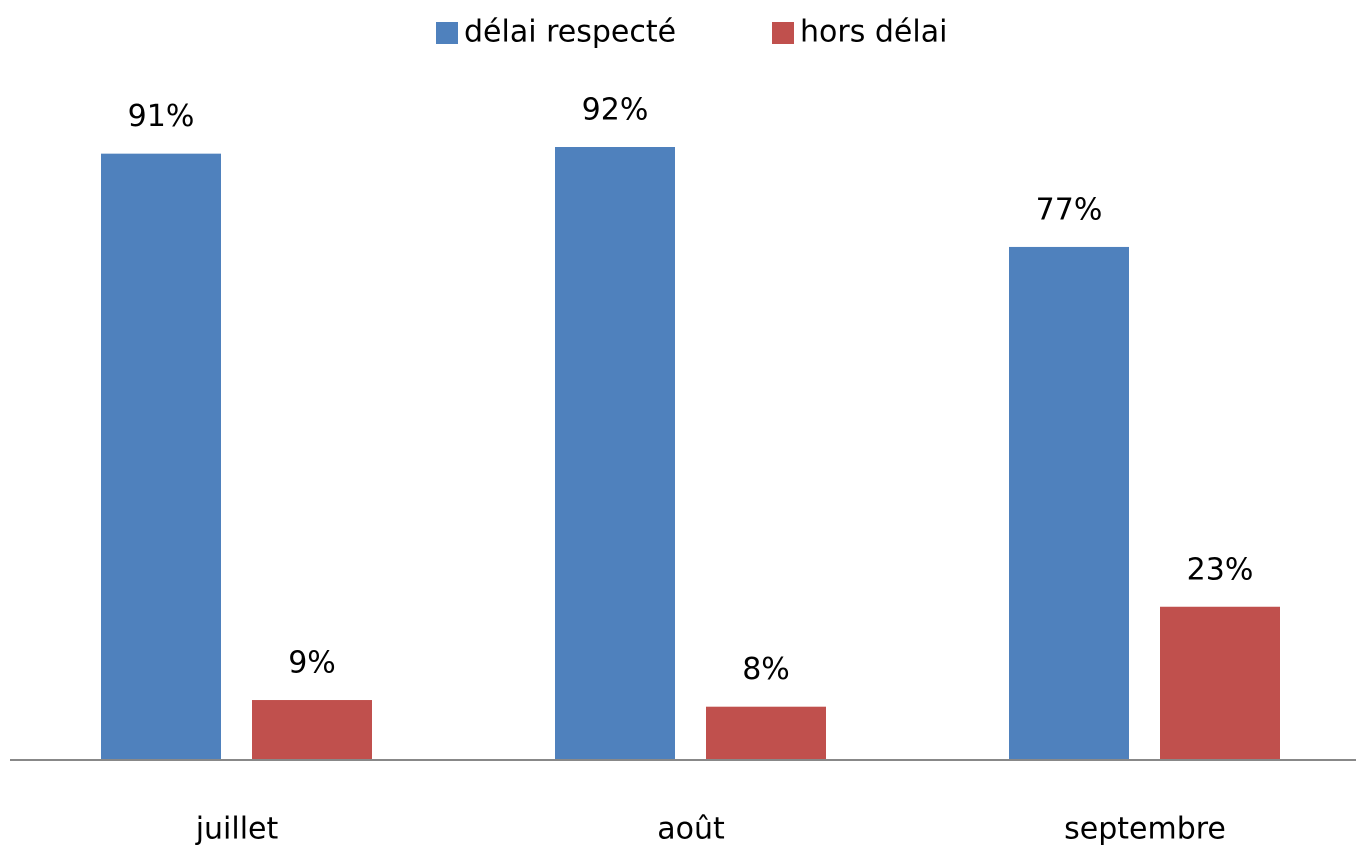 Image resolution: width=1356 pixels, height=849 pixels. I want to click on x-tick-label: septembre, so click(1145, 829).